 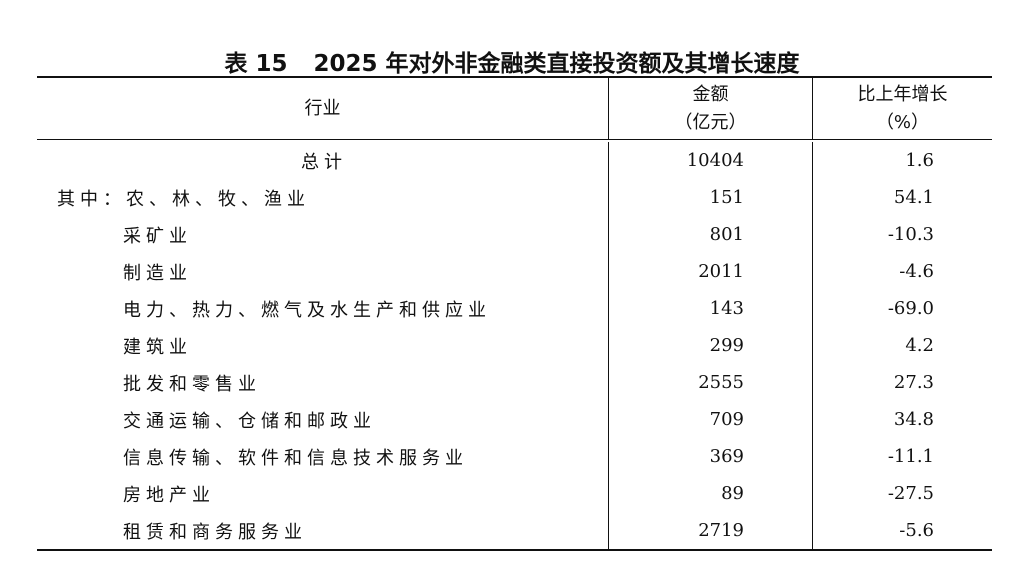 I want to click on cell-name: 建筑业, so click(x=157, y=347).